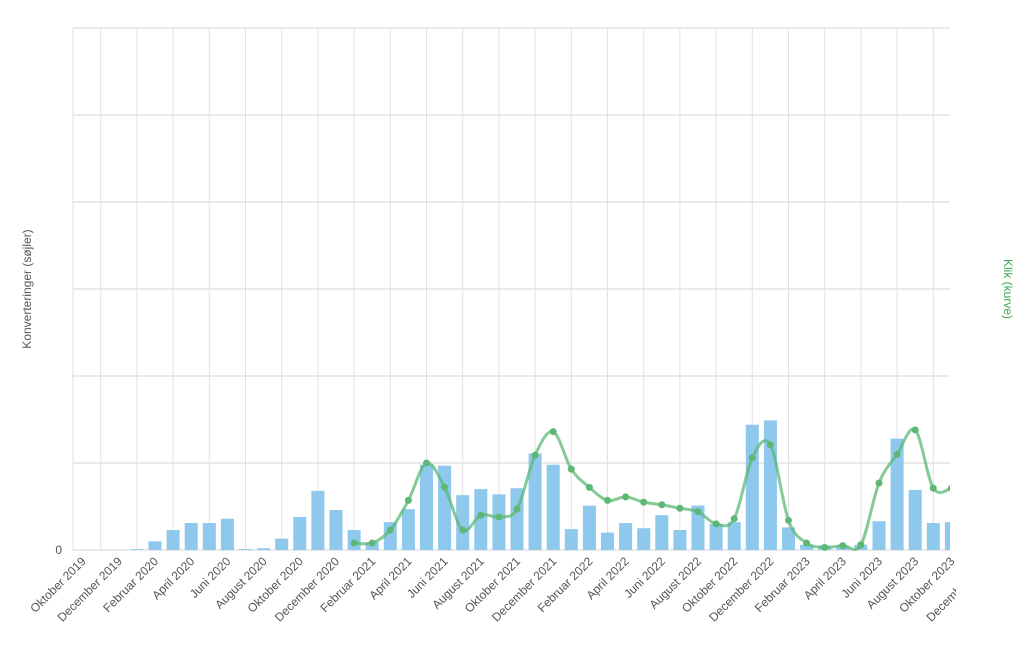  I want to click on x-tick-label: December 2023, so click(958, 589).